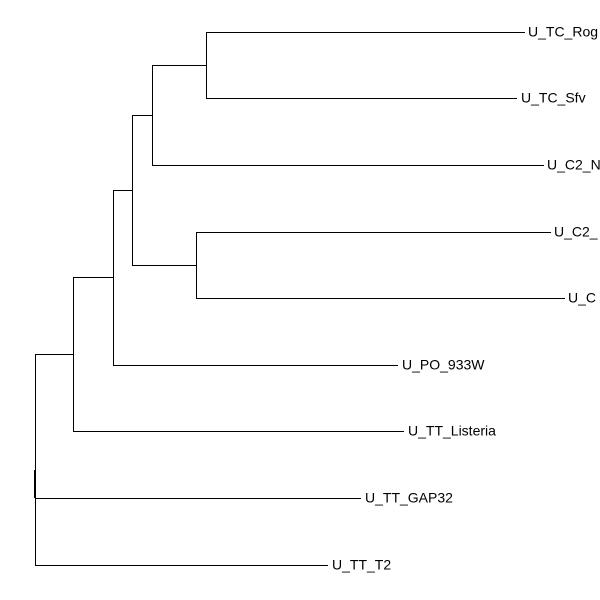  I want to click on leaf-label: U_TT_T2, so click(361, 565).